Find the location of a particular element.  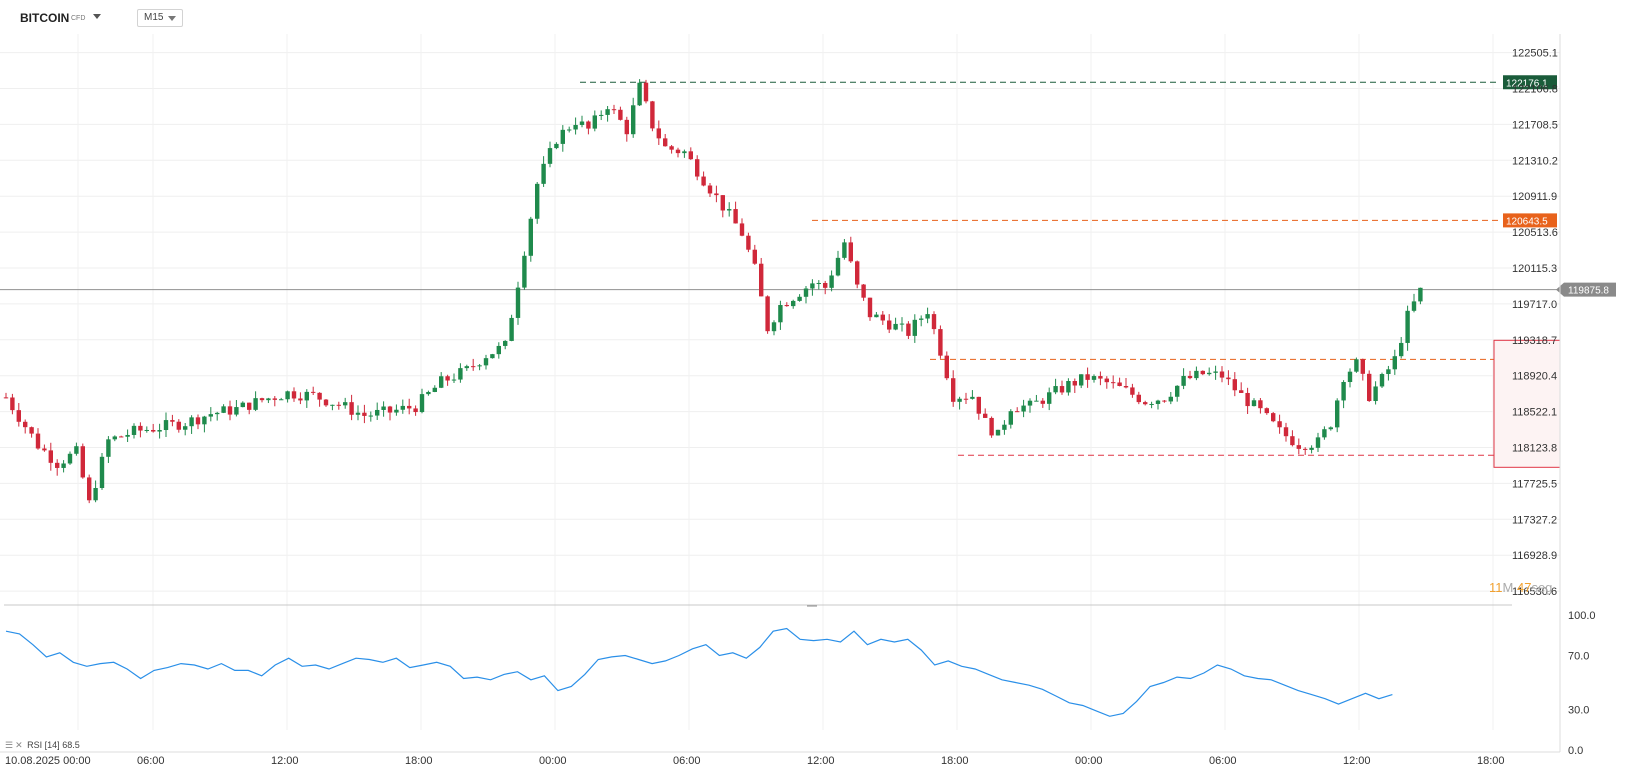

rsi-line is located at coordinates (699, 672).